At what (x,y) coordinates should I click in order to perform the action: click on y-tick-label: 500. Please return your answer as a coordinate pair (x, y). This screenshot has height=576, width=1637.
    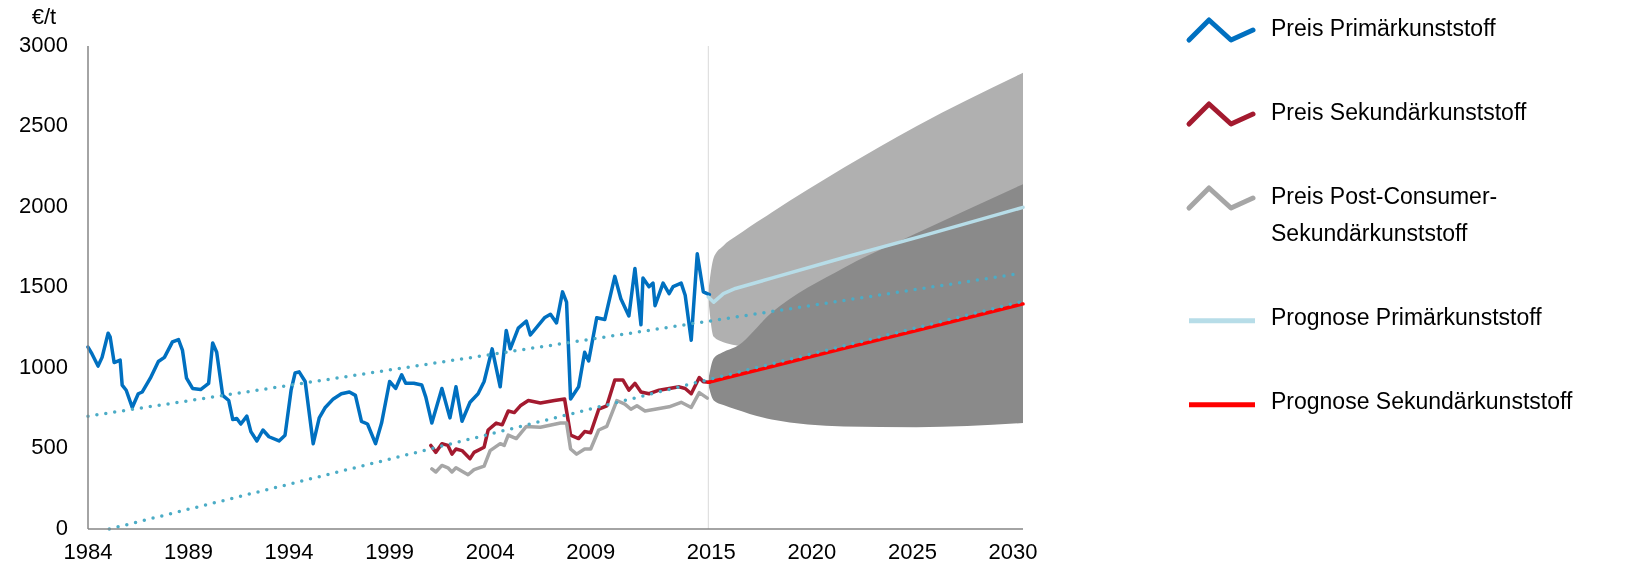
    Looking at the image, I should click on (49, 447).